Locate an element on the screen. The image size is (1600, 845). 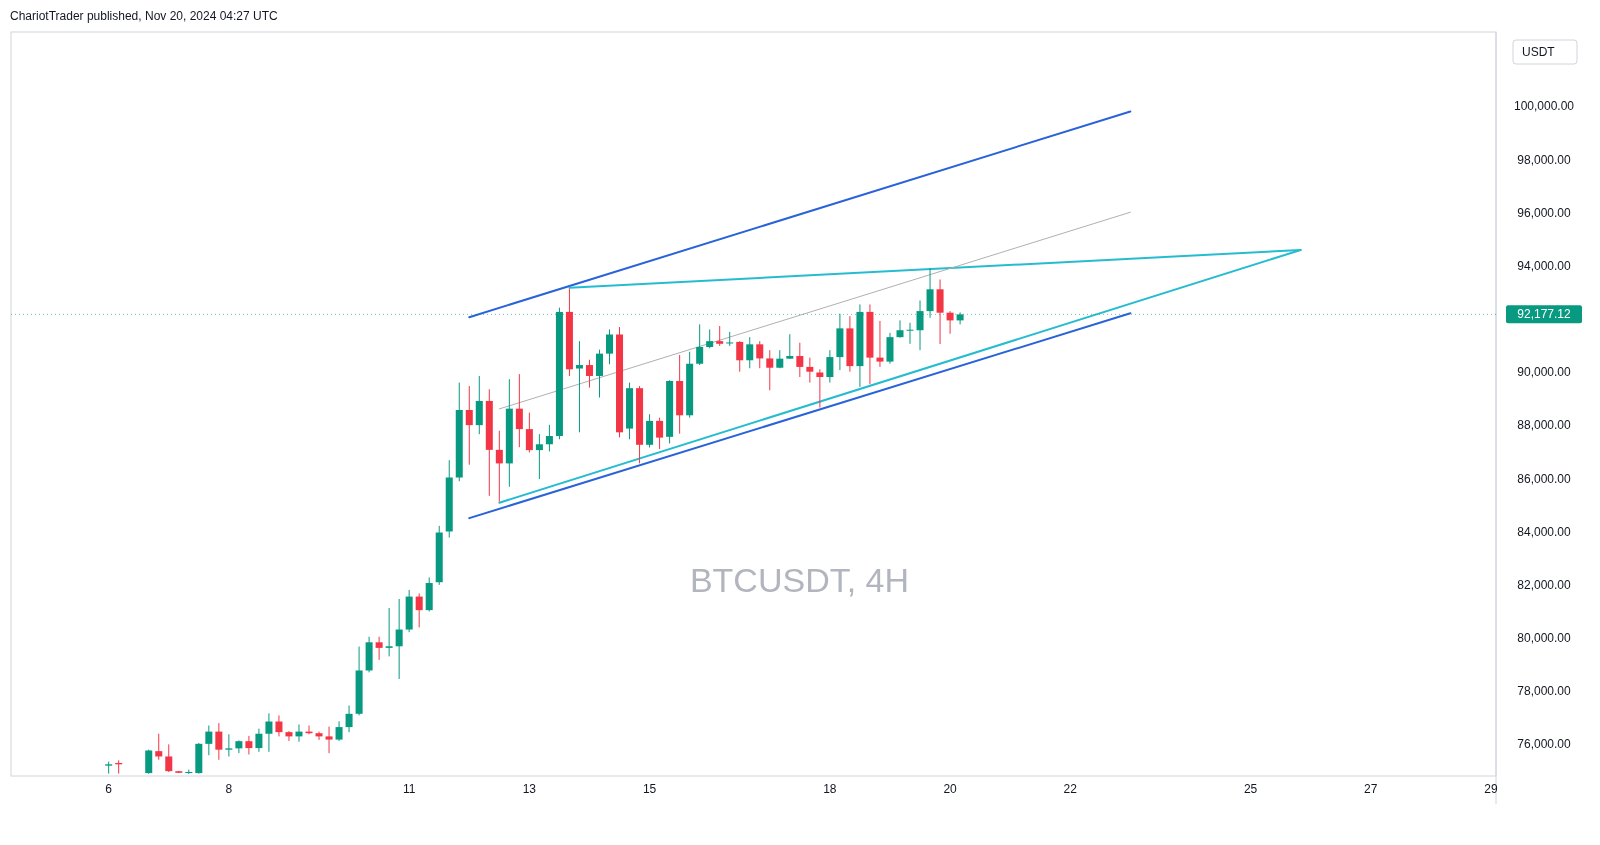
y-tick-label: 84,000.00 is located at coordinates (1544, 531).